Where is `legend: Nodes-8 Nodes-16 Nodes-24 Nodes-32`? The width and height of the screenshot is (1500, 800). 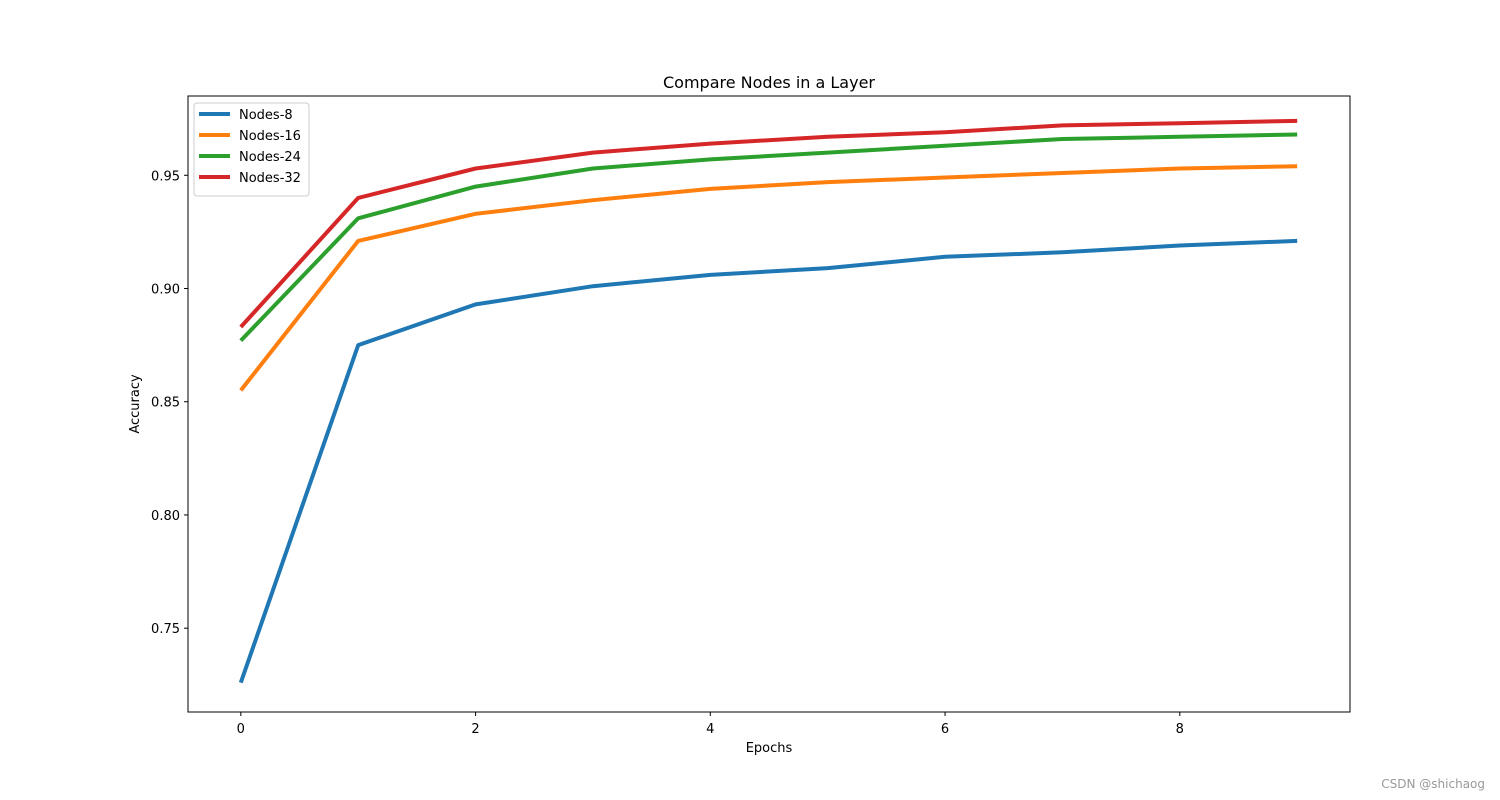
legend: Nodes-8 Nodes-16 Nodes-24 Nodes-32 is located at coordinates (251, 149).